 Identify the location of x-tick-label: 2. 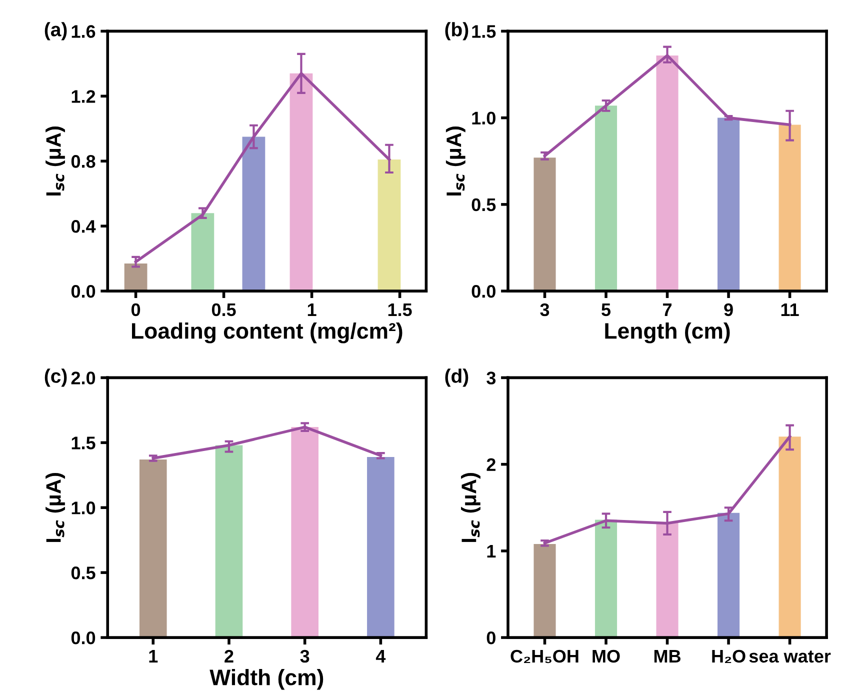
(229, 656).